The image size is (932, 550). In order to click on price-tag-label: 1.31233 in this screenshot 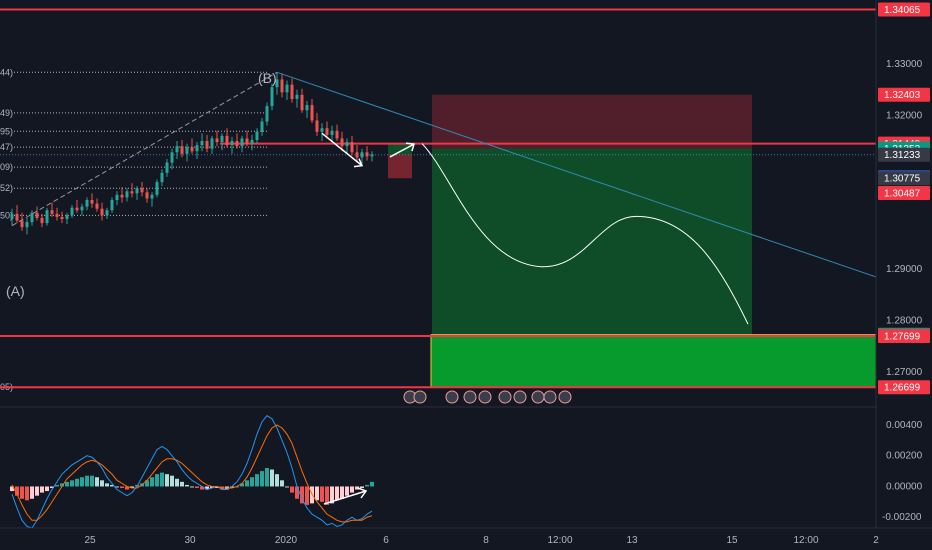, I will do `click(902, 155)`.